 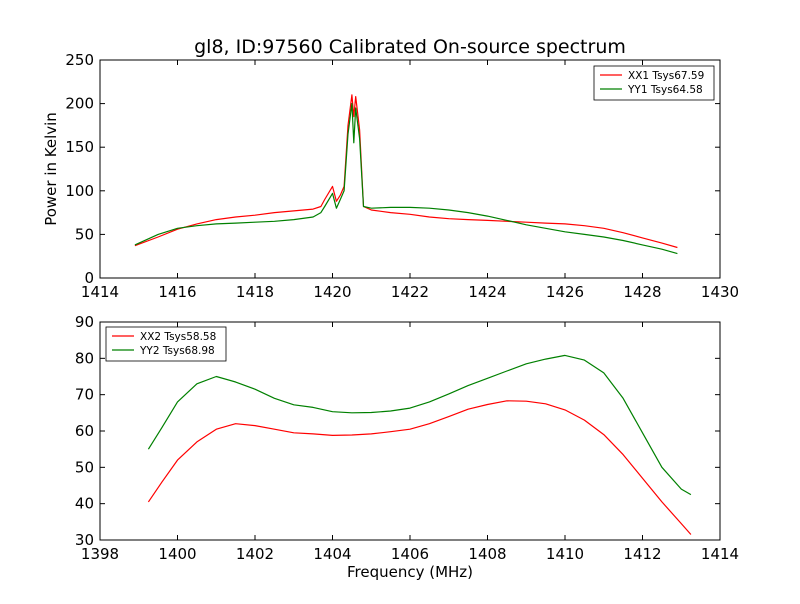 What do you see at coordinates (79, 60) in the screenshot?
I see `y-tick-label: 250` at bounding box center [79, 60].